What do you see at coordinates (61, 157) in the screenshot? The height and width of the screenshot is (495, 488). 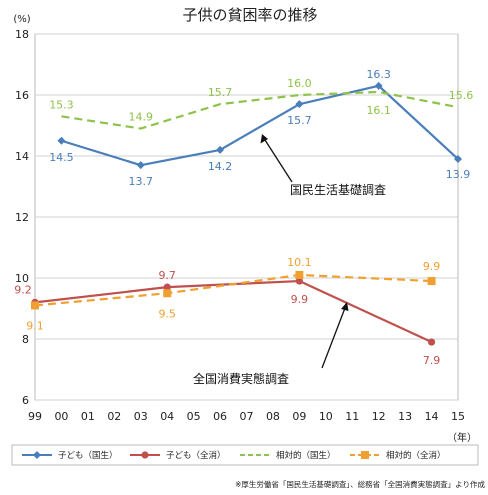 I see `data-label: 14.5` at bounding box center [61, 157].